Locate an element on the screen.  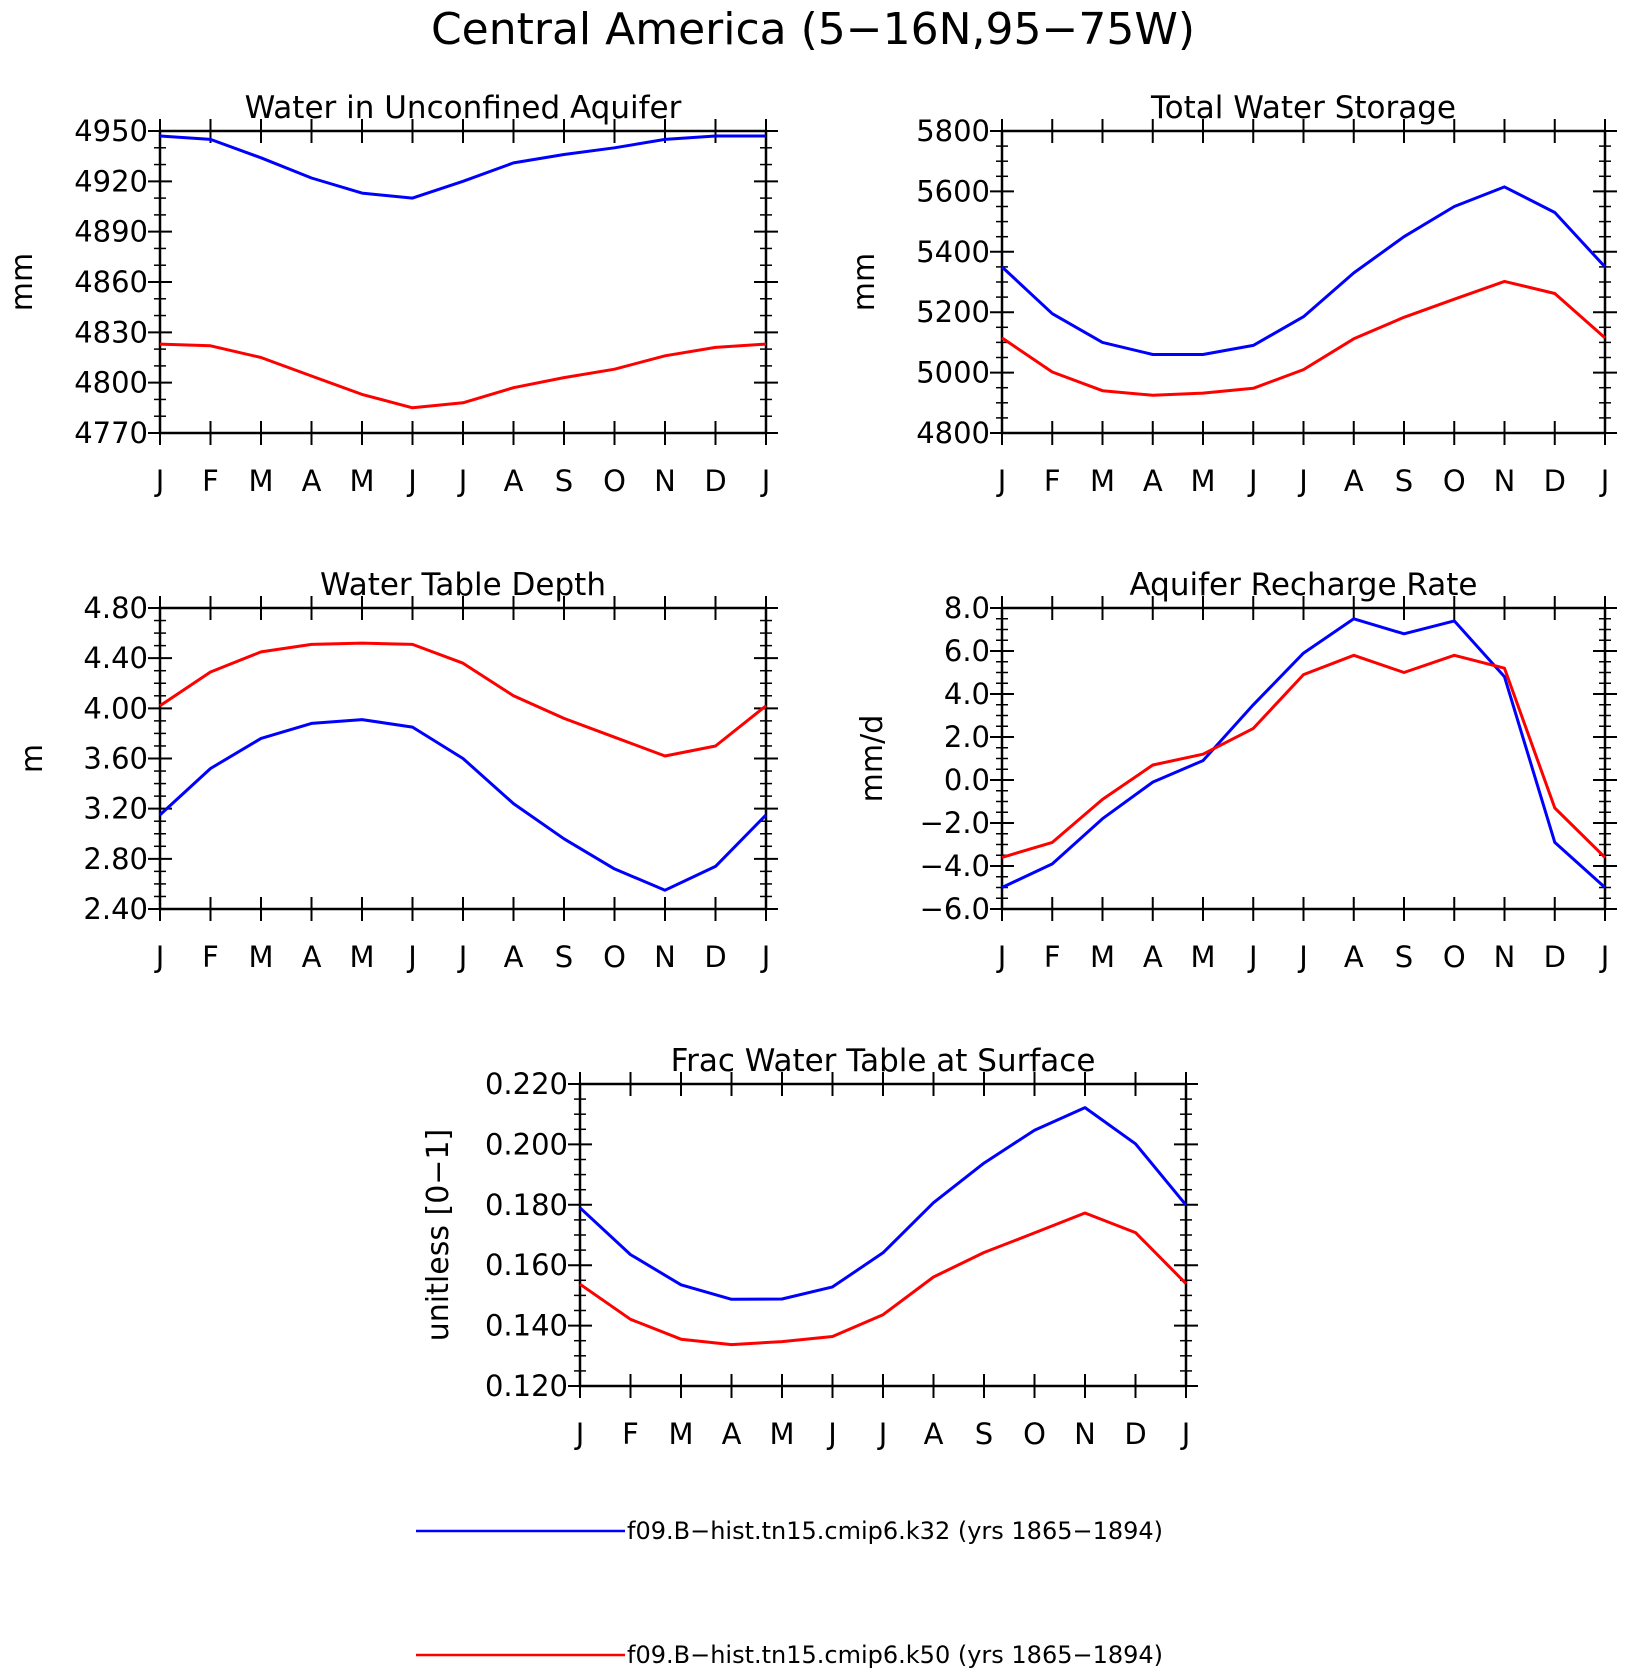
y-tick-label: 4890 is located at coordinates (111, 232).